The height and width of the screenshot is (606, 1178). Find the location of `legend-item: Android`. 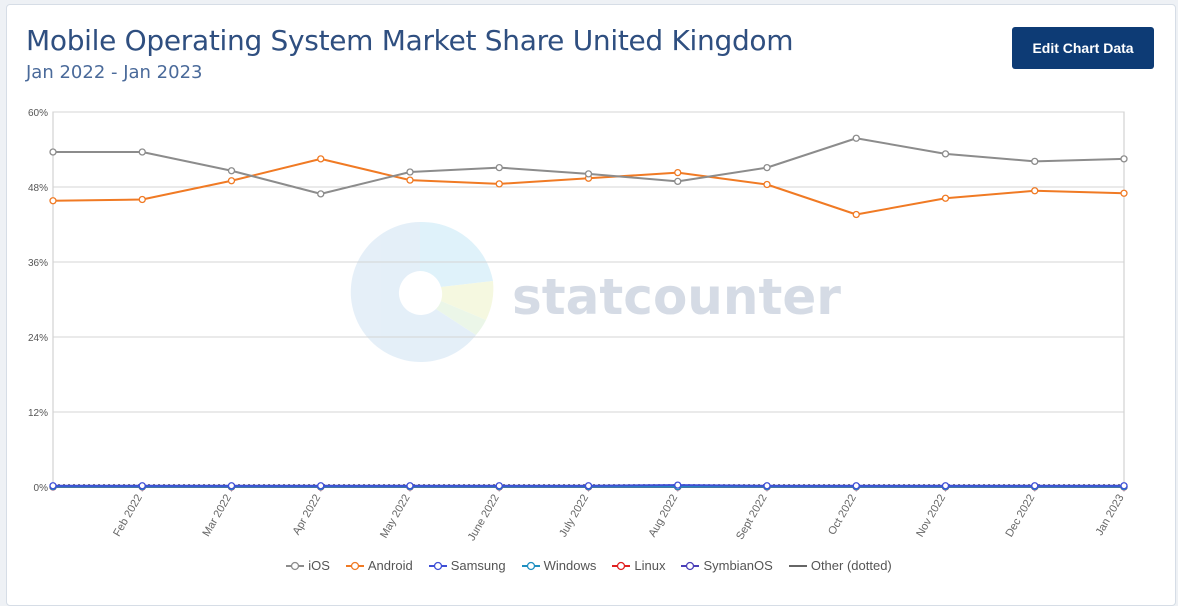

legend-item: Android is located at coordinates (379, 565).